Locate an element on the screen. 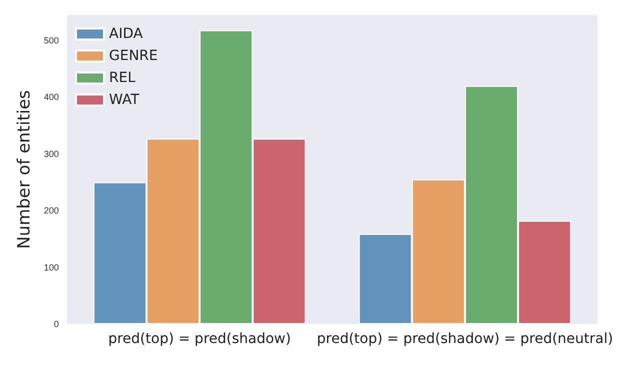 This screenshot has width=621, height=375. y-tick-label: 200 is located at coordinates (51, 211).